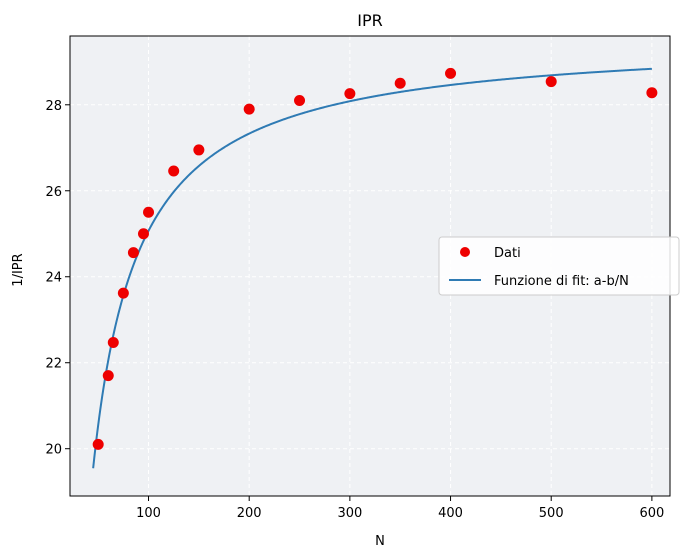 The height and width of the screenshot is (552, 680). I want to click on x-tick-label: 400, so click(450, 513).